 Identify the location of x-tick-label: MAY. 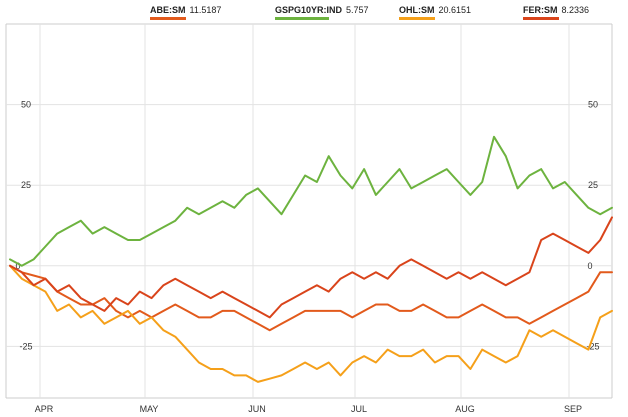
(149, 409).